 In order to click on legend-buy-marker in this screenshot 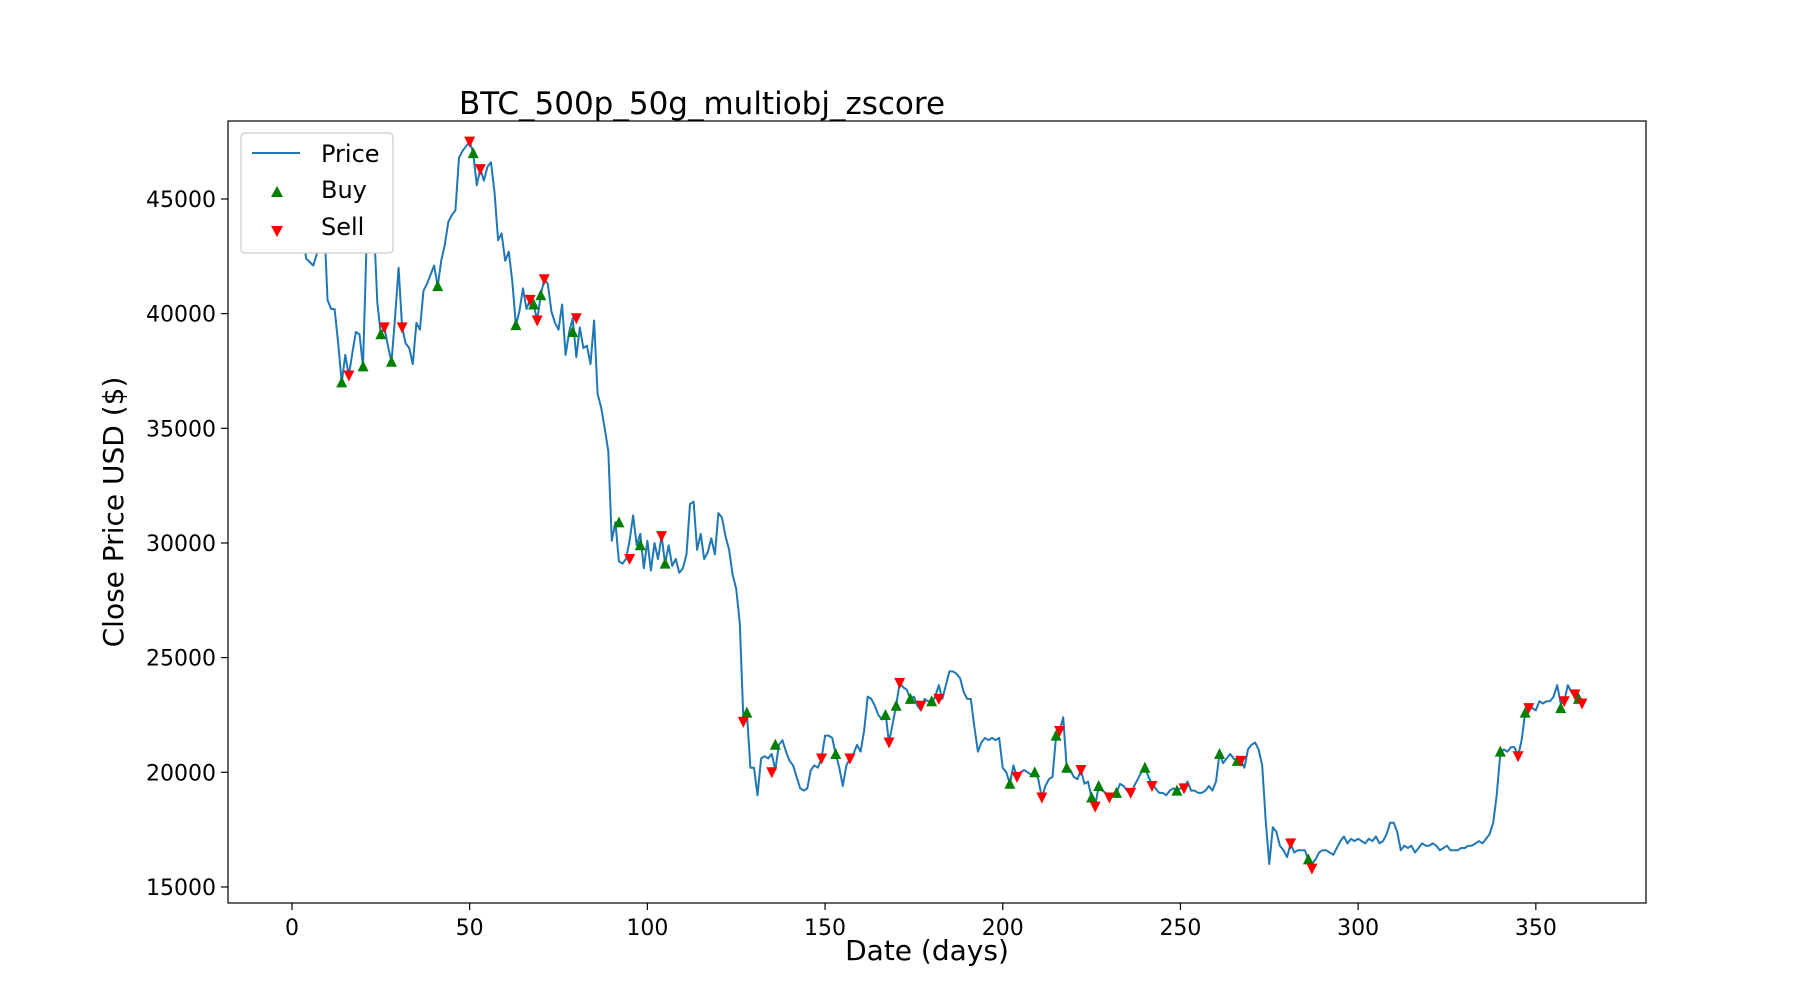, I will do `click(277, 191)`.